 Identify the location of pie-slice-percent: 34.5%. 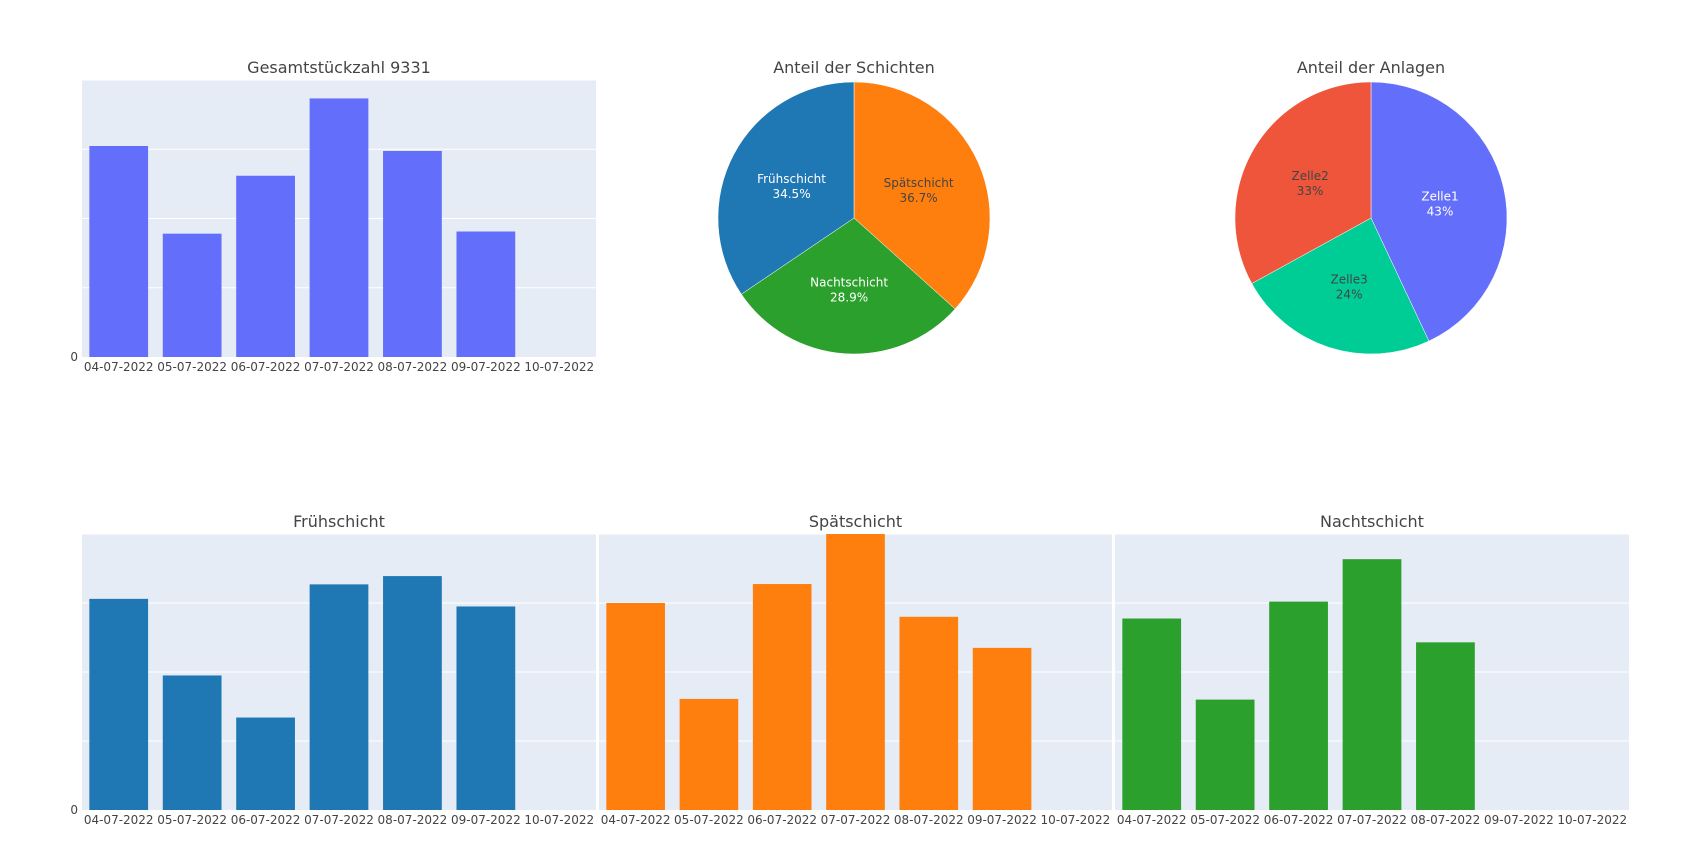
(791, 194).